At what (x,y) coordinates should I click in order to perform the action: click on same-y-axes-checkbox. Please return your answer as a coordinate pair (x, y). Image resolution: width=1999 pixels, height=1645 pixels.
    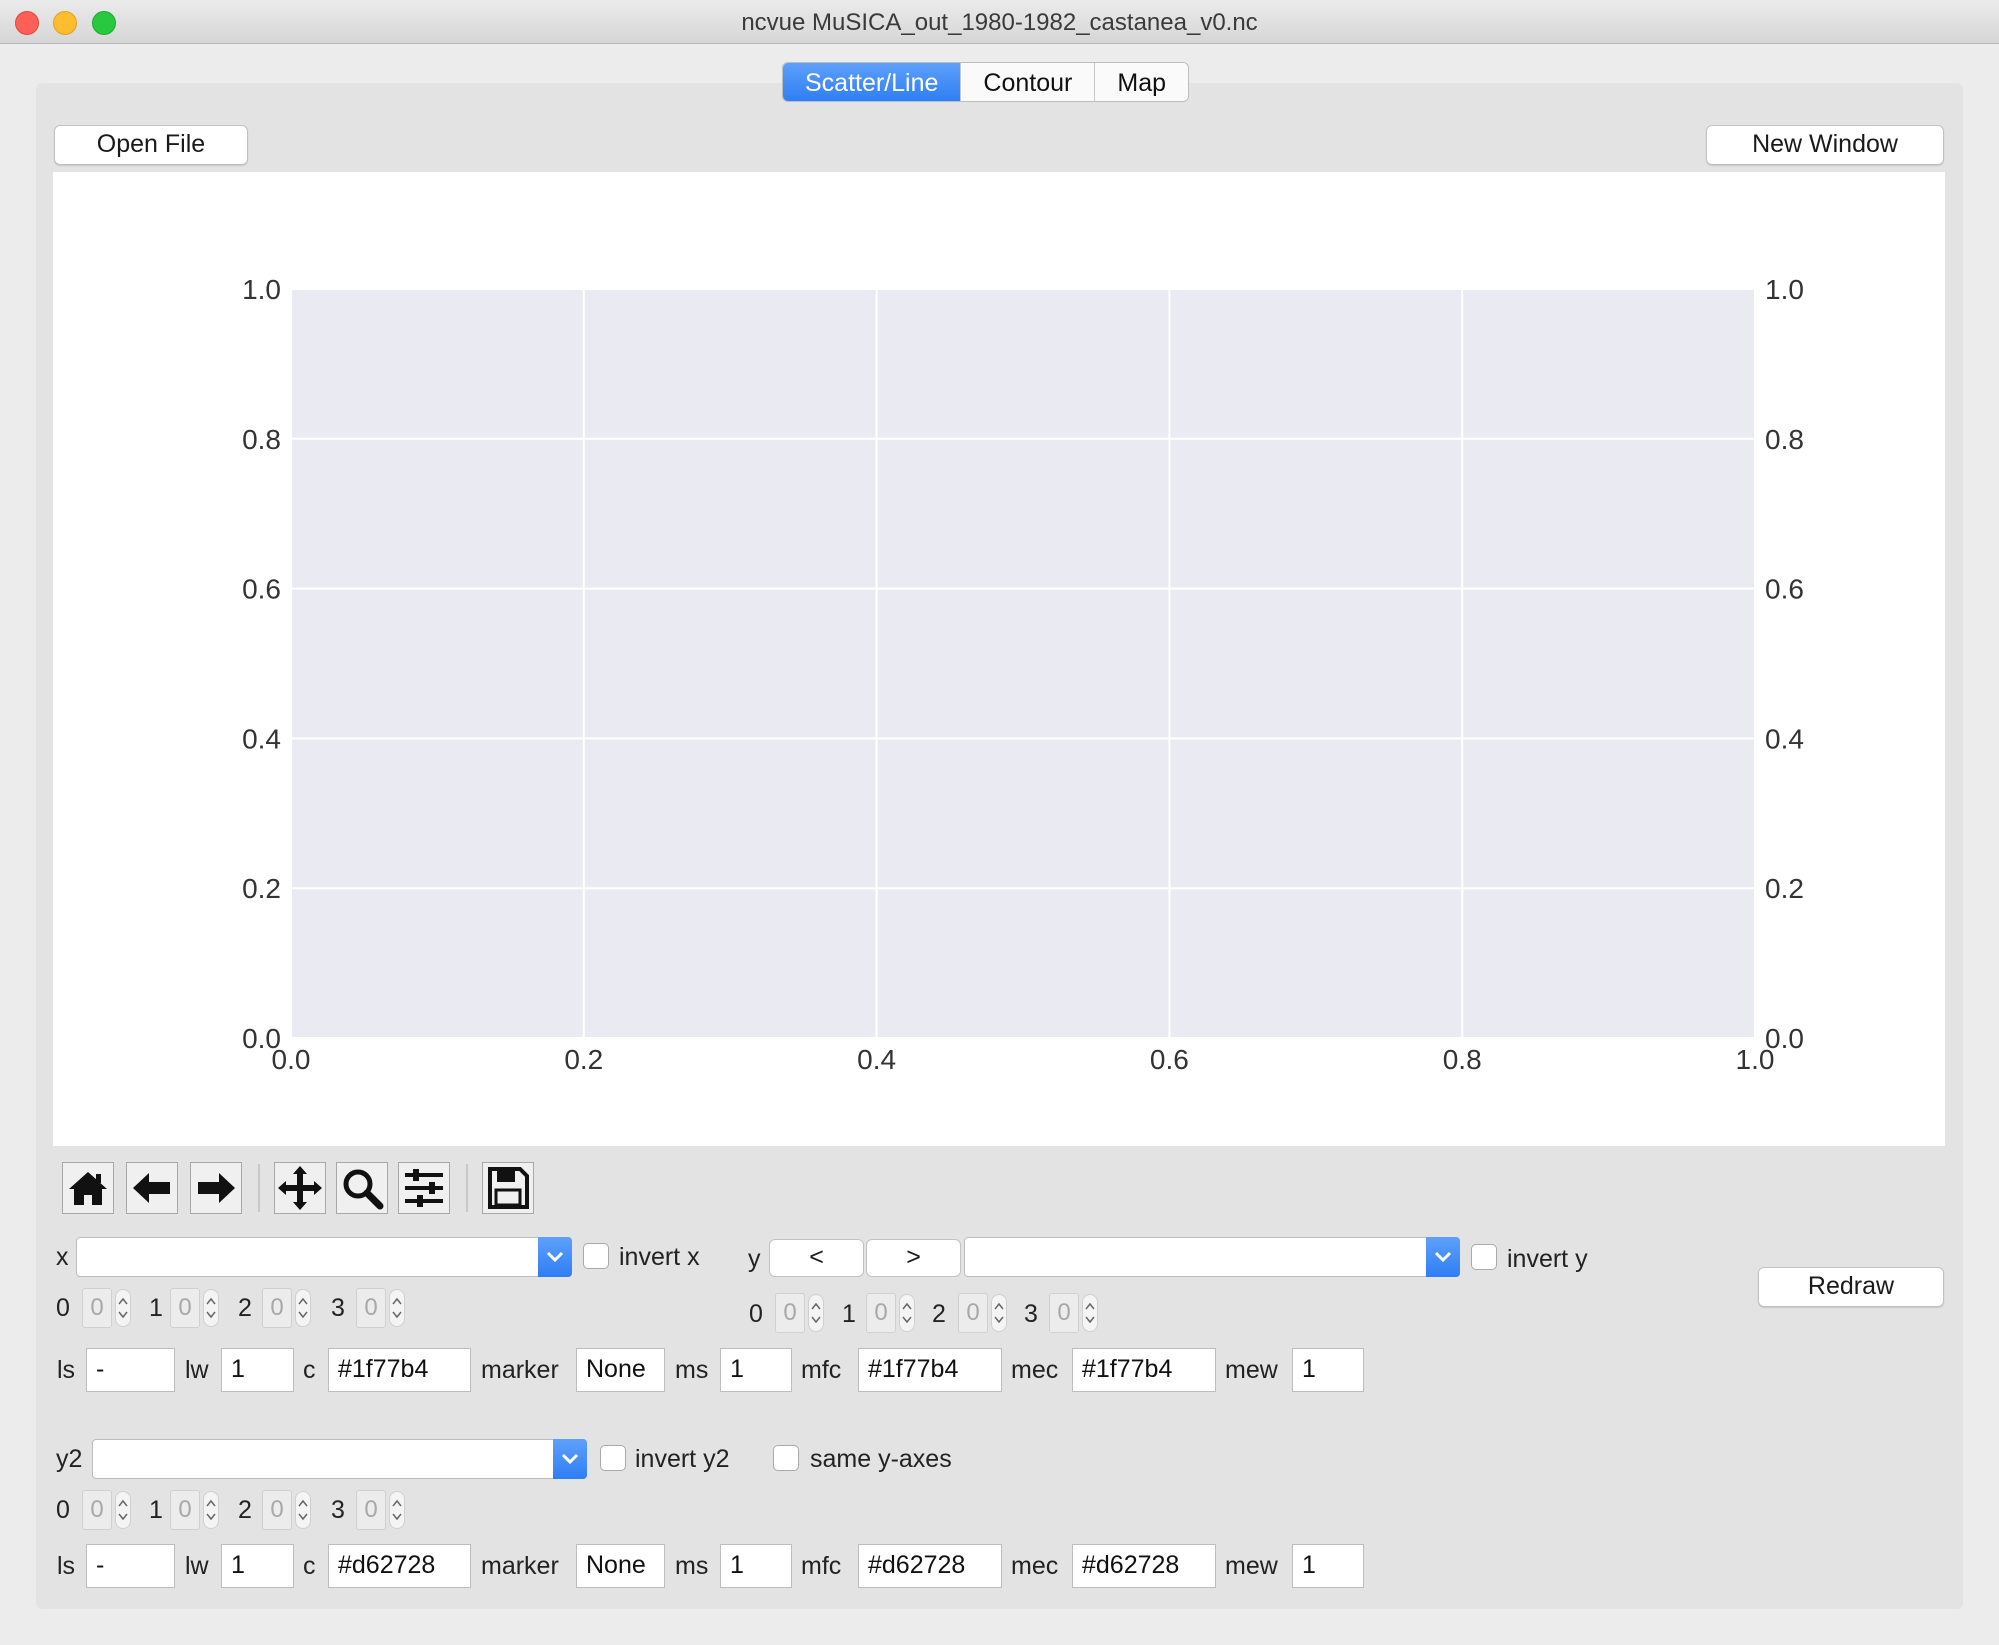
    Looking at the image, I should click on (786, 1458).